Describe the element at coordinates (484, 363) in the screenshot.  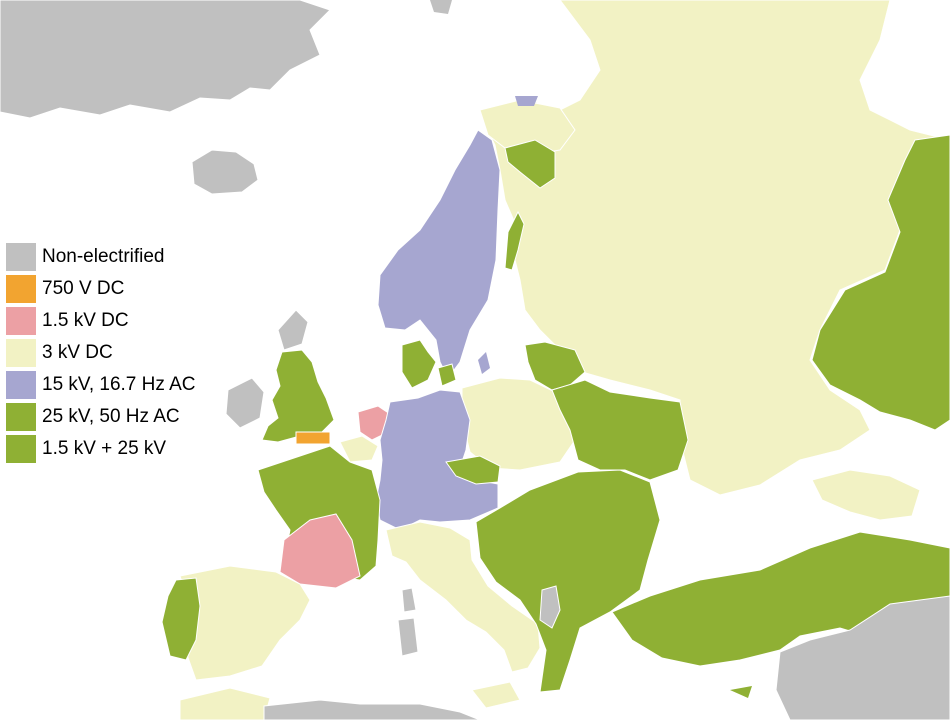
I see `region-gotland` at that location.